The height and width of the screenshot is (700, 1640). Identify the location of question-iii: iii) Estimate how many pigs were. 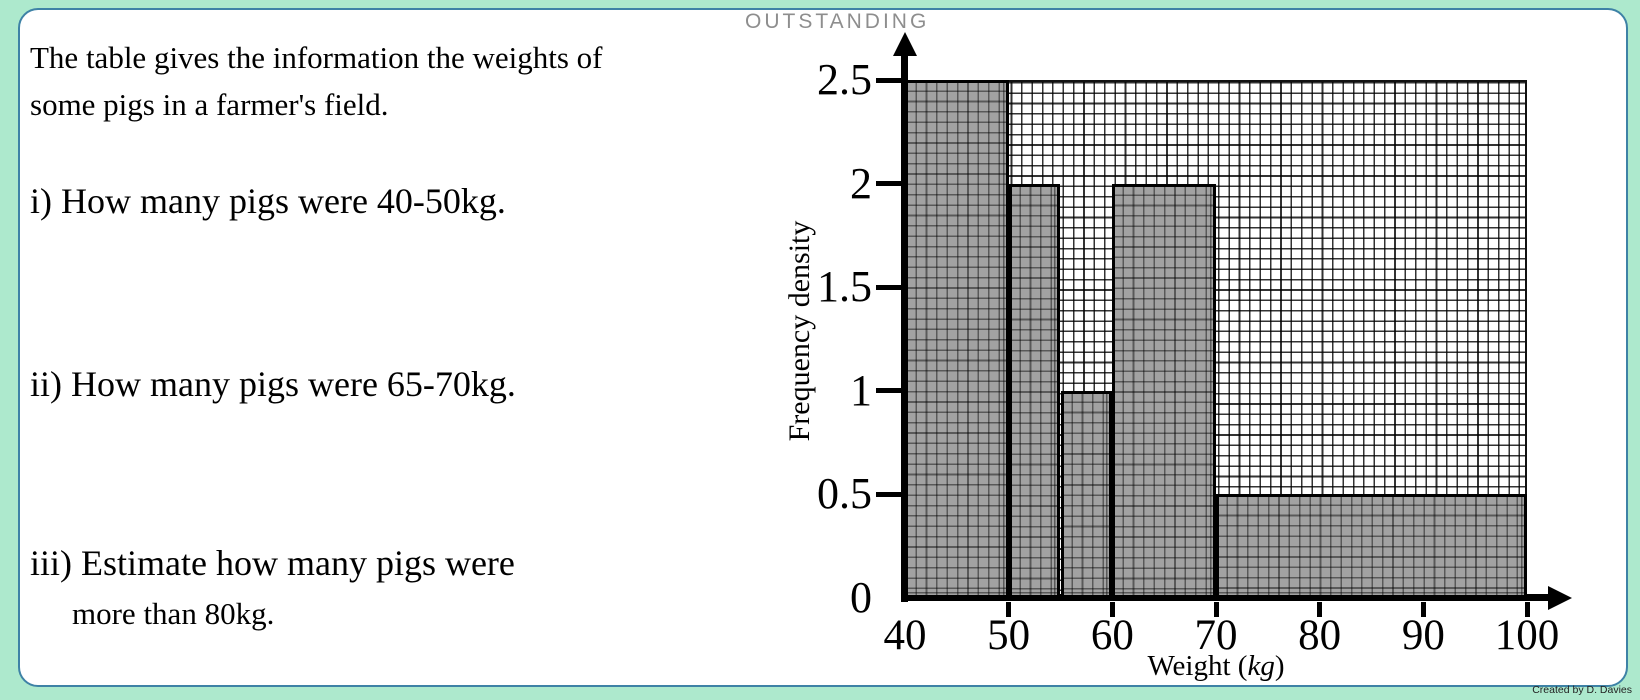
(272, 563).